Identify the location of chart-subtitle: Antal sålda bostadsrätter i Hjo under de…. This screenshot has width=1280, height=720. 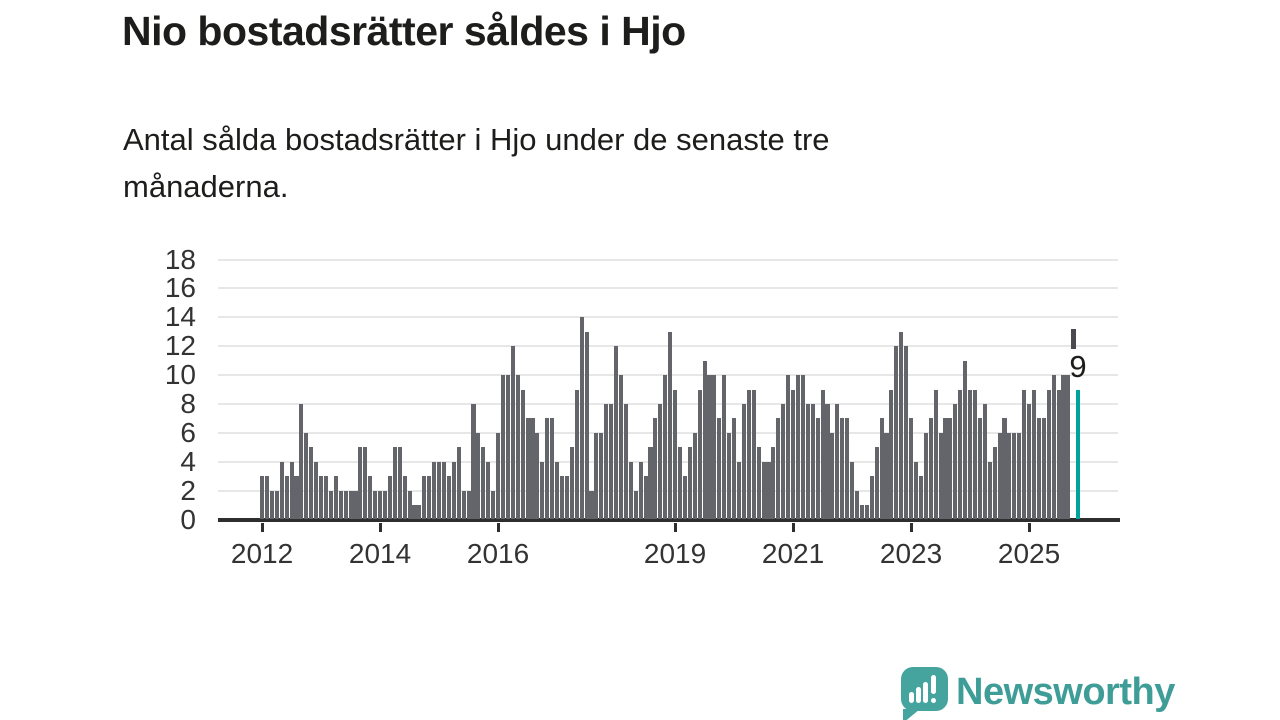
(476, 163).